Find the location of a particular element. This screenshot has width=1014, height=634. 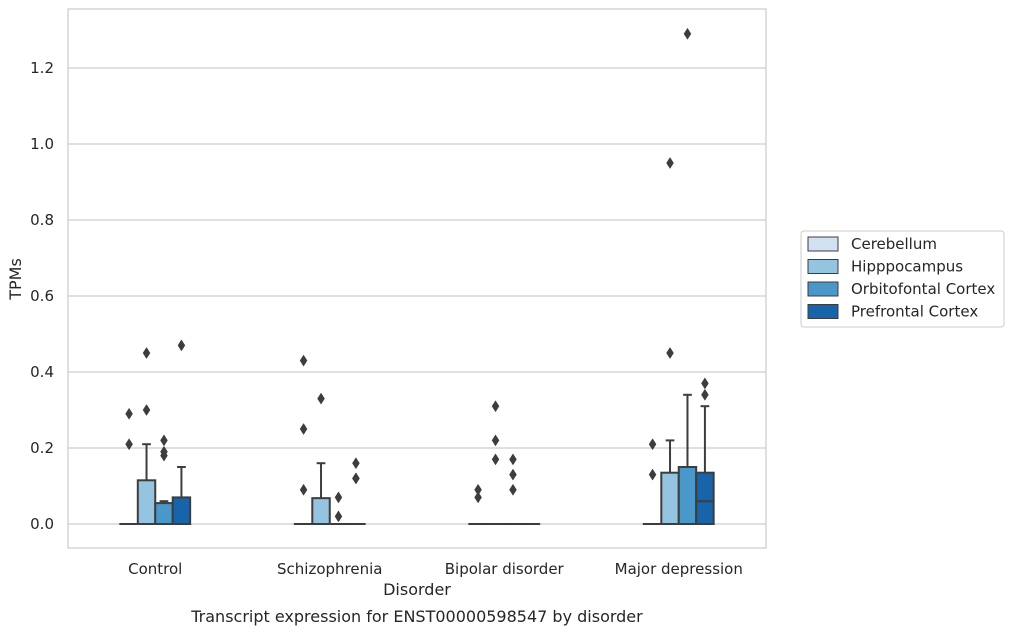

y-tick-label: 0.6 is located at coordinates (42, 296).